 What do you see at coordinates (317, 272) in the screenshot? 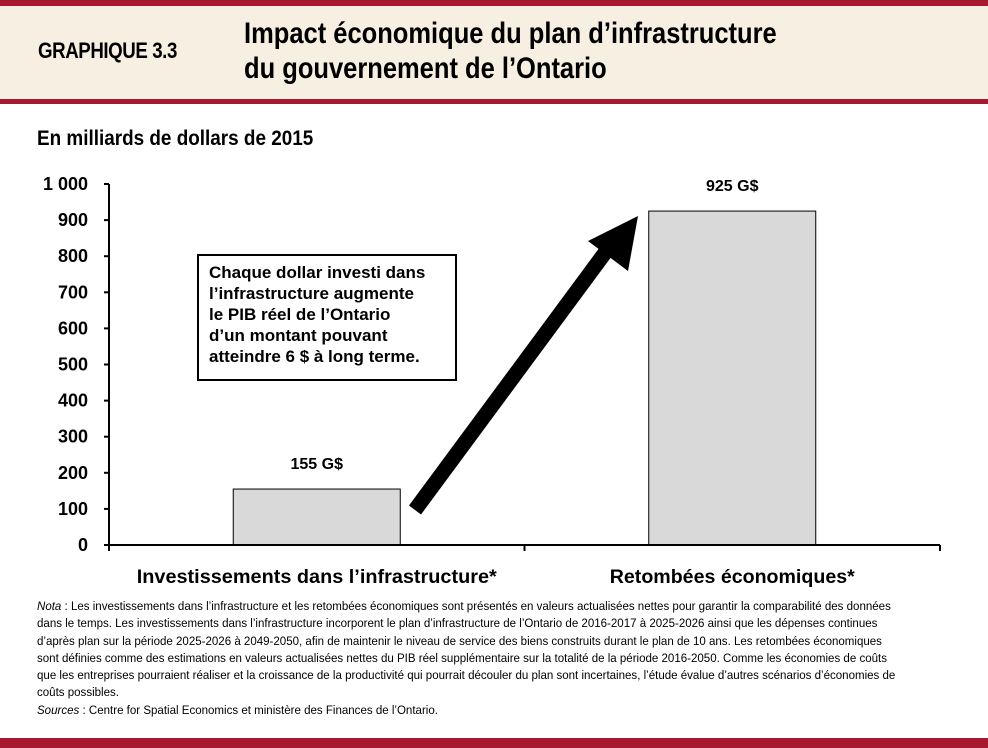
I see `callout-line: Chaque dollar investi dans` at bounding box center [317, 272].